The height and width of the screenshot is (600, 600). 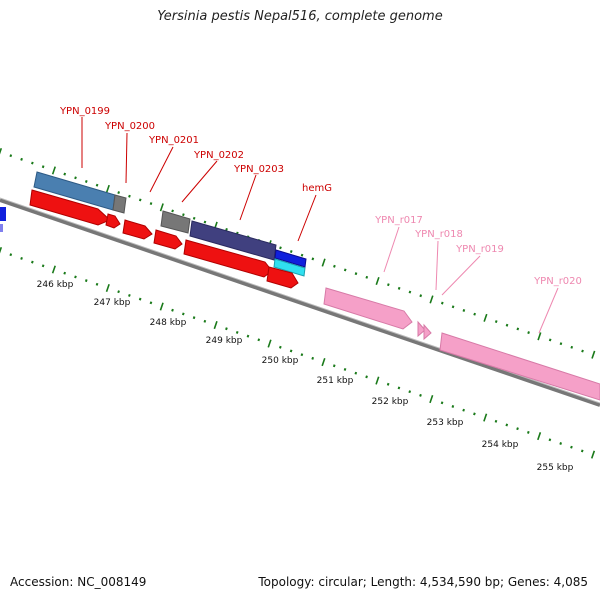 I want to click on tick-label: 253 kbp, so click(x=445, y=423).